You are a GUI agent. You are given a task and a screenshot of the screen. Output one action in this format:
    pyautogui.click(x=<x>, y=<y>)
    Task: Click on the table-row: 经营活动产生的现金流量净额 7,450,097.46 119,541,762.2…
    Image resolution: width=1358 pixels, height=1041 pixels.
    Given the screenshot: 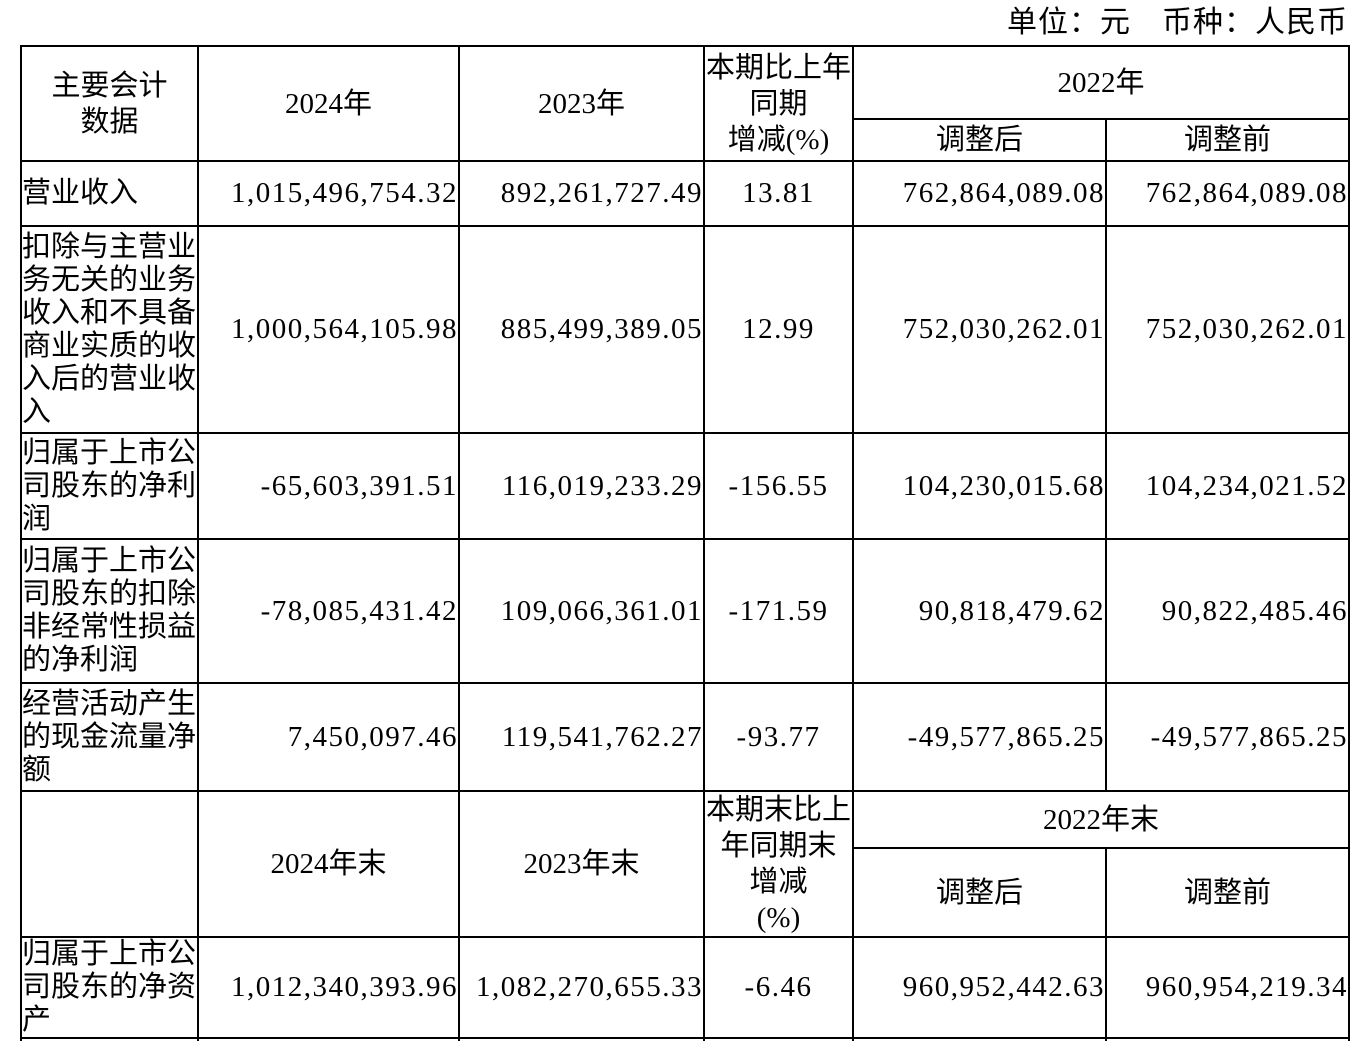 What is the action you would take?
    pyautogui.click(x=685, y=737)
    